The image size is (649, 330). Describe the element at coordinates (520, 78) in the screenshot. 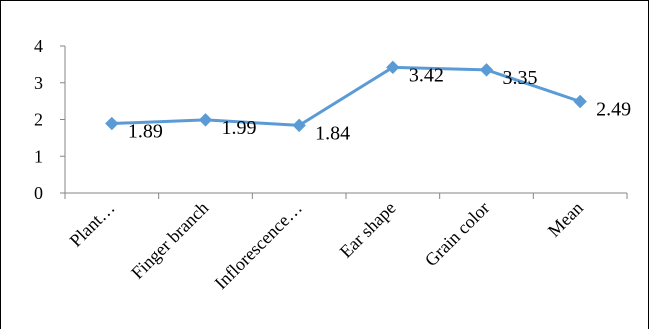

I see `data-label: 3.35` at that location.